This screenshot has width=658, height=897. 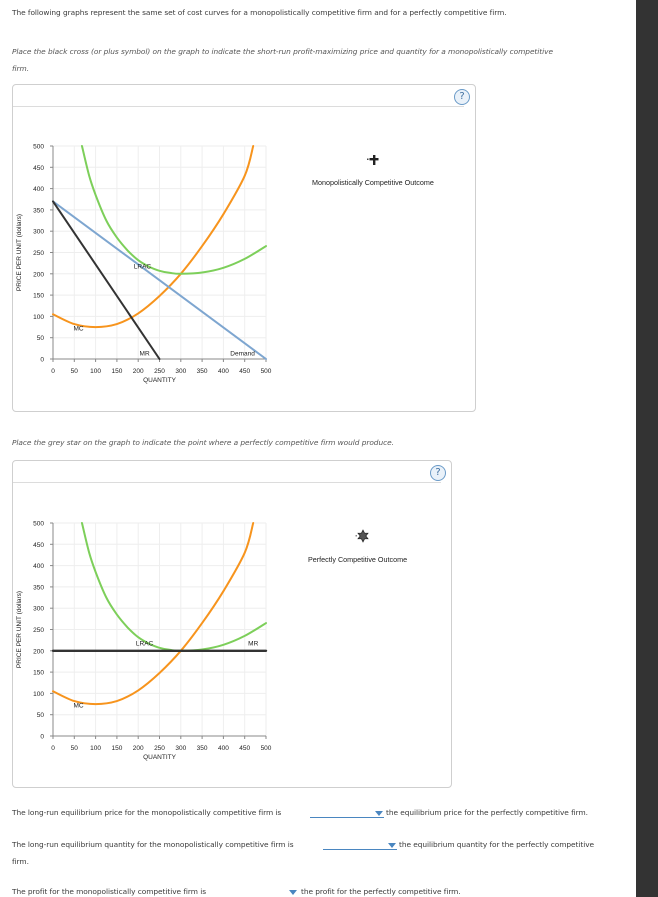 I want to click on scrollbar, so click(x=647, y=448).